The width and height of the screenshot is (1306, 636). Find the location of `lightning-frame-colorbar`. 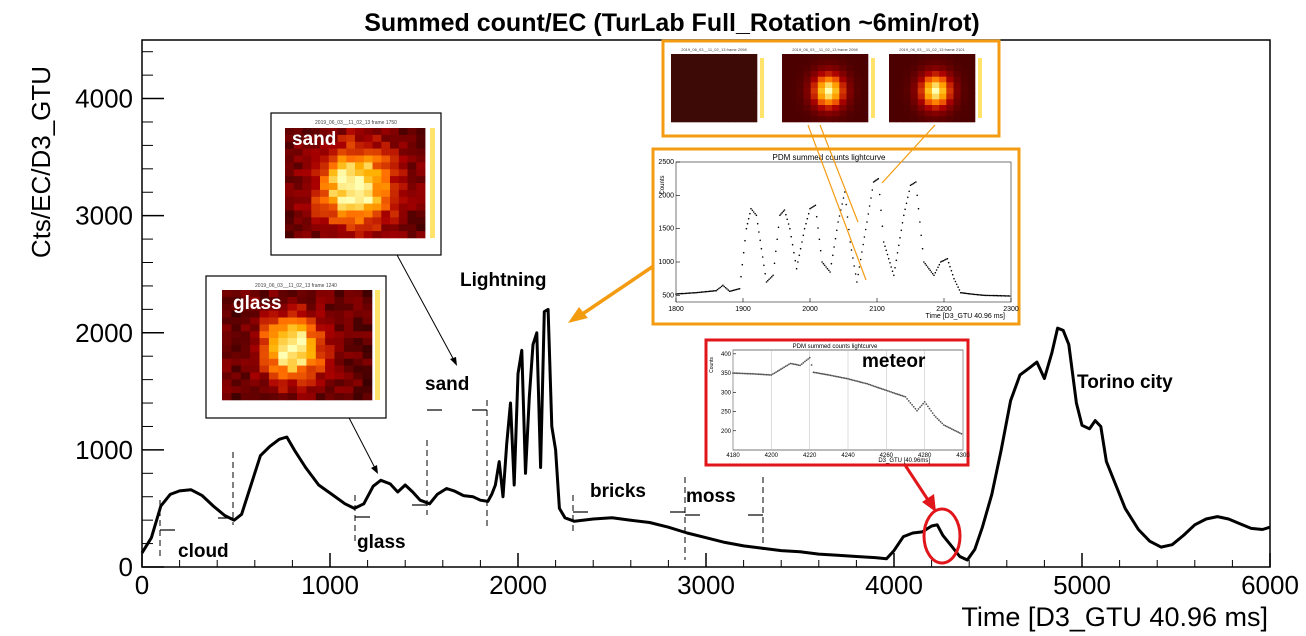

lightning-frame-colorbar is located at coordinates (762, 88).